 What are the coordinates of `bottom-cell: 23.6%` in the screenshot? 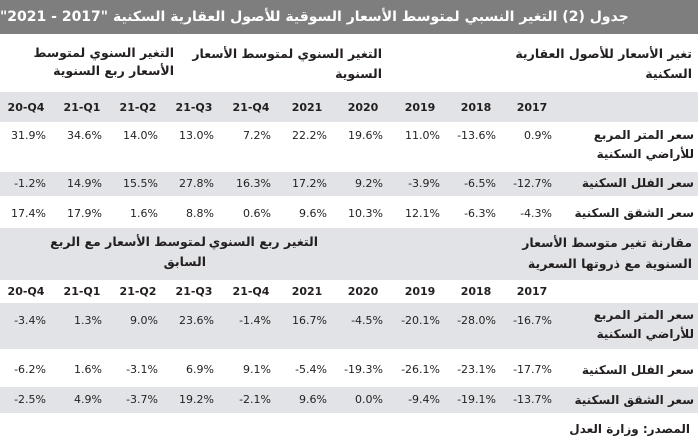 It's located at (196, 320).